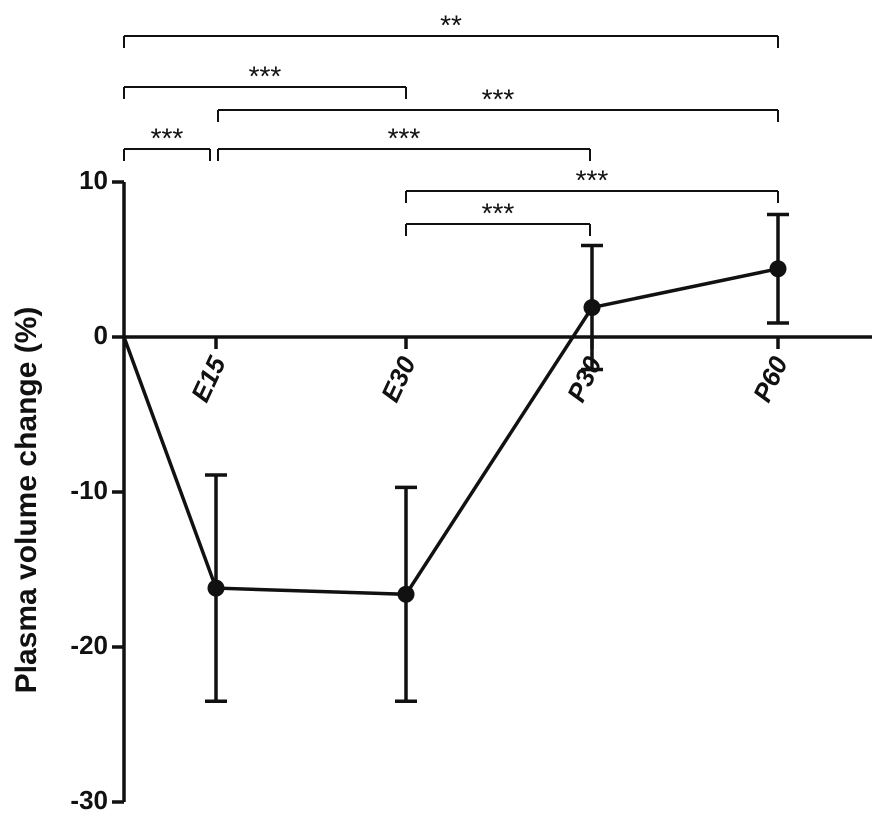  I want to click on x-tick-label: P30, so click(584, 378).